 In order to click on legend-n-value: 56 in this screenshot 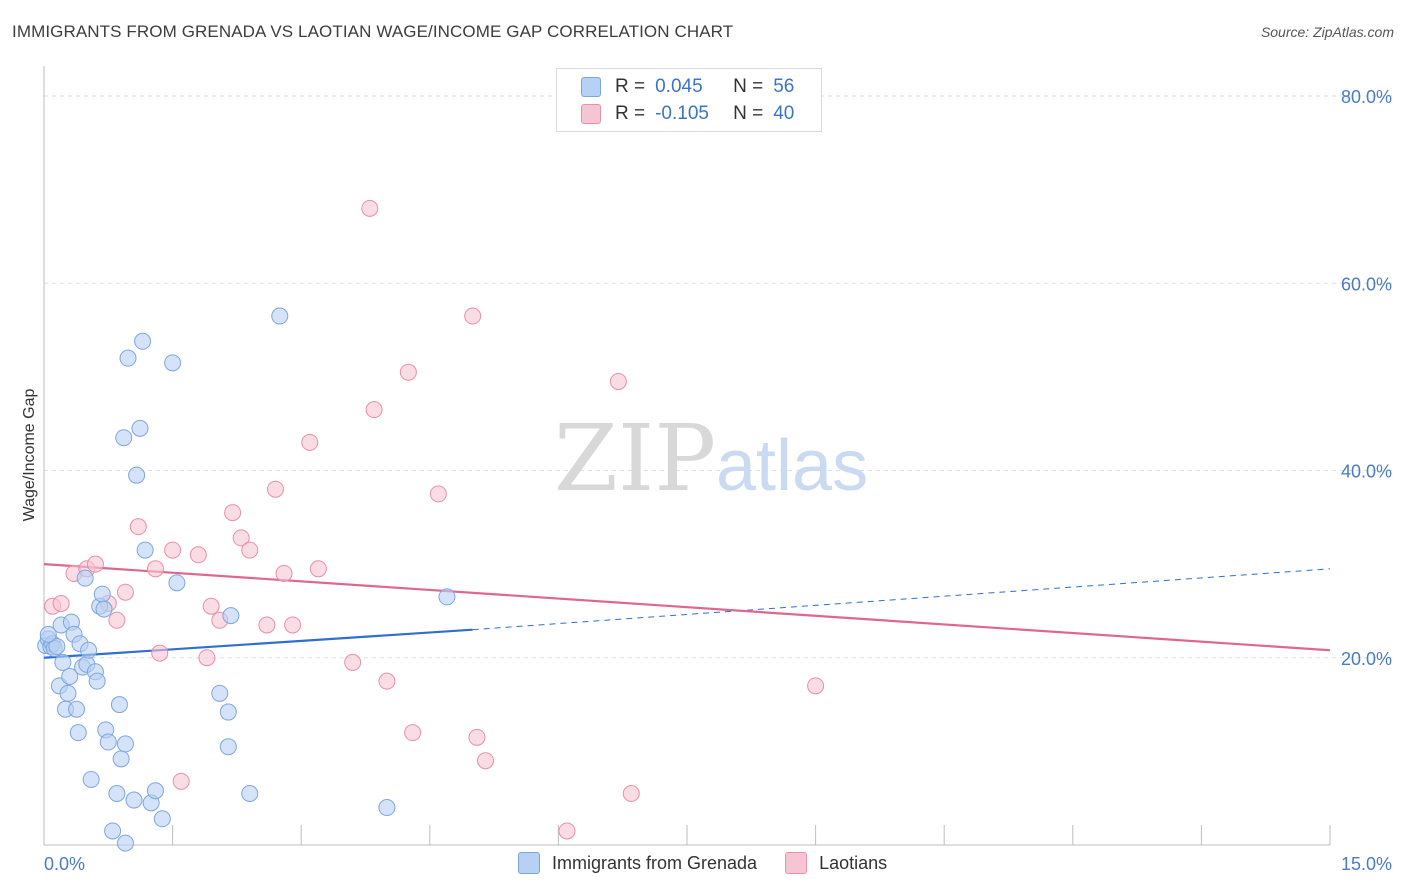, I will do `click(784, 86)`.